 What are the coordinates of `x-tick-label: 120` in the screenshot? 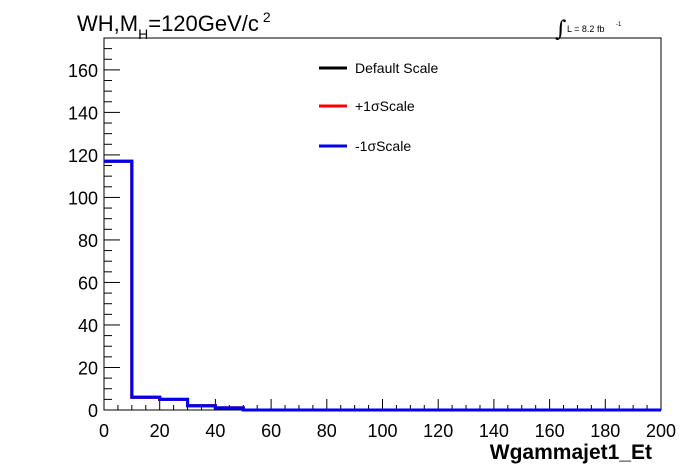 It's located at (438, 431).